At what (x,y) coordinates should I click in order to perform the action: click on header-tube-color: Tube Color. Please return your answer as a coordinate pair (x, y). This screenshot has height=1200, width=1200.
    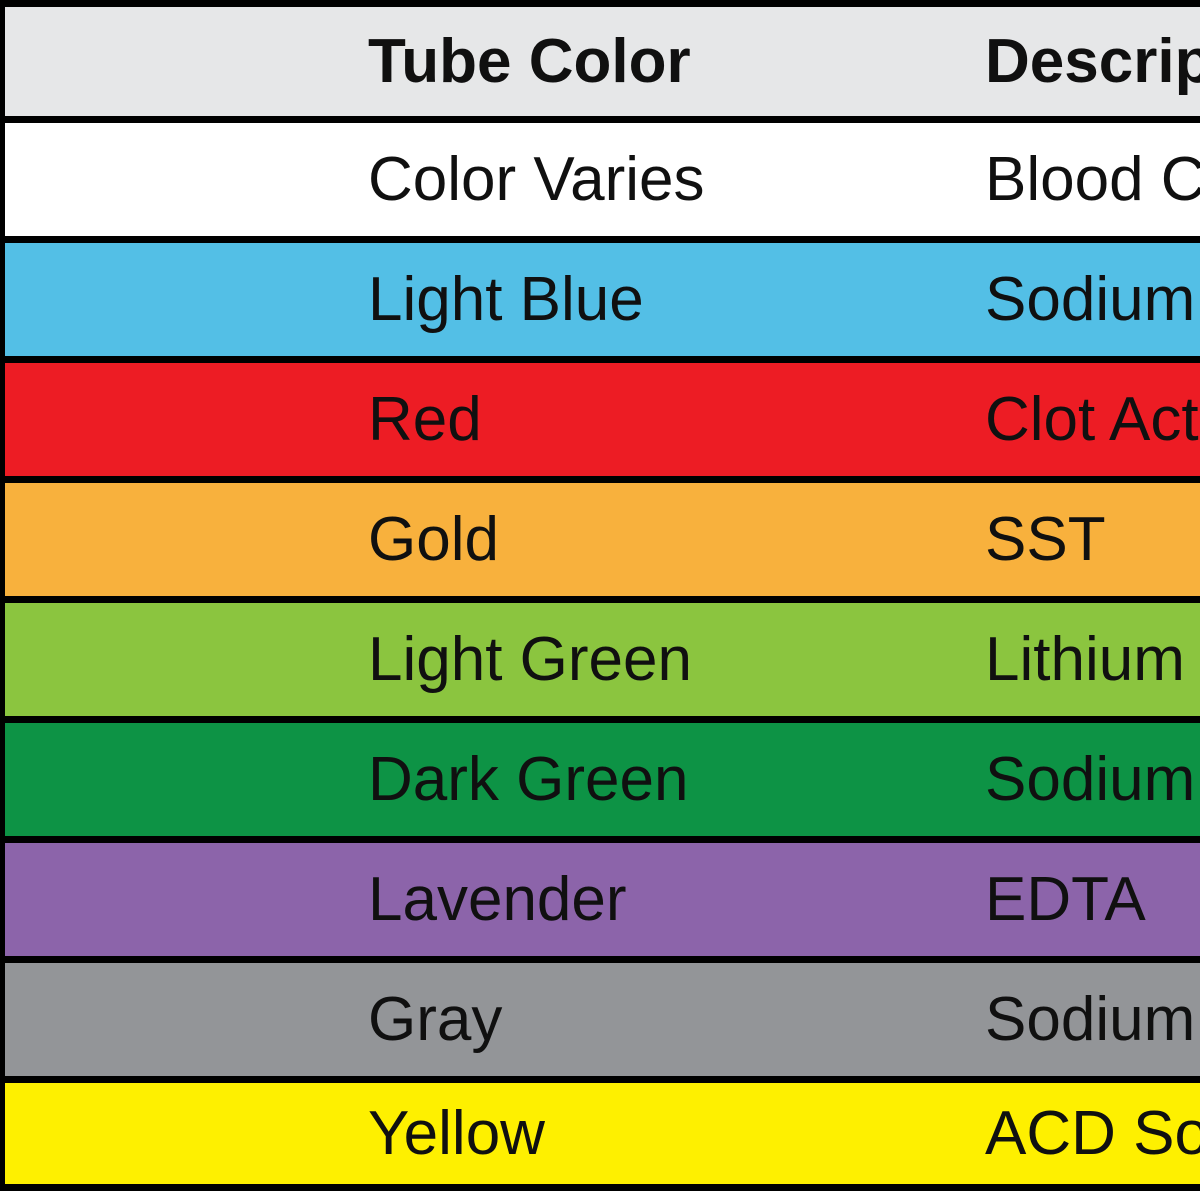
    Looking at the image, I should click on (529, 61).